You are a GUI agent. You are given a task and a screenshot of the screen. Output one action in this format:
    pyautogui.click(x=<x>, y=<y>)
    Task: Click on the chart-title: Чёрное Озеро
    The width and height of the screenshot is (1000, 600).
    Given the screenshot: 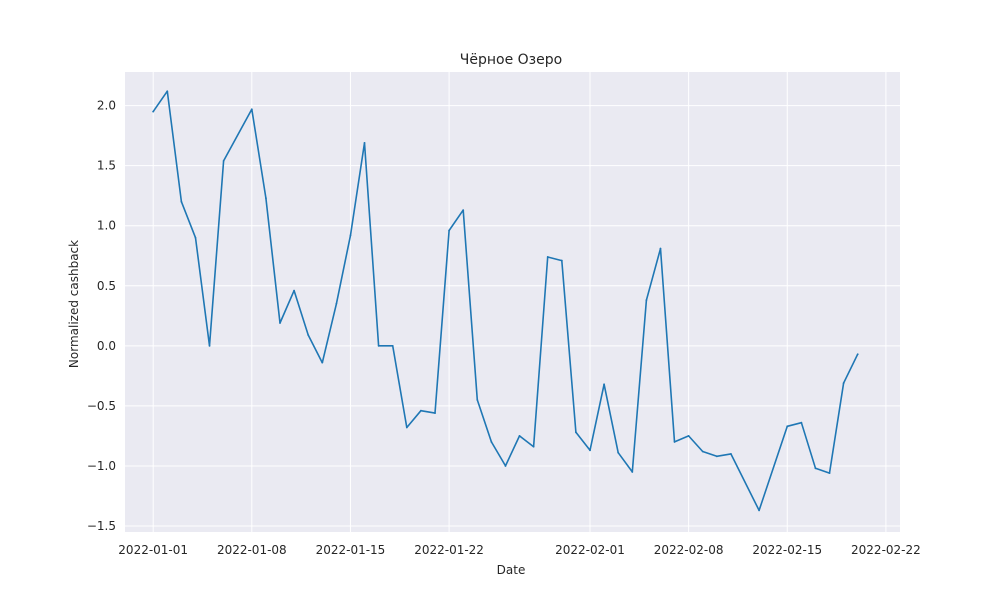 What is the action you would take?
    pyautogui.click(x=511, y=60)
    